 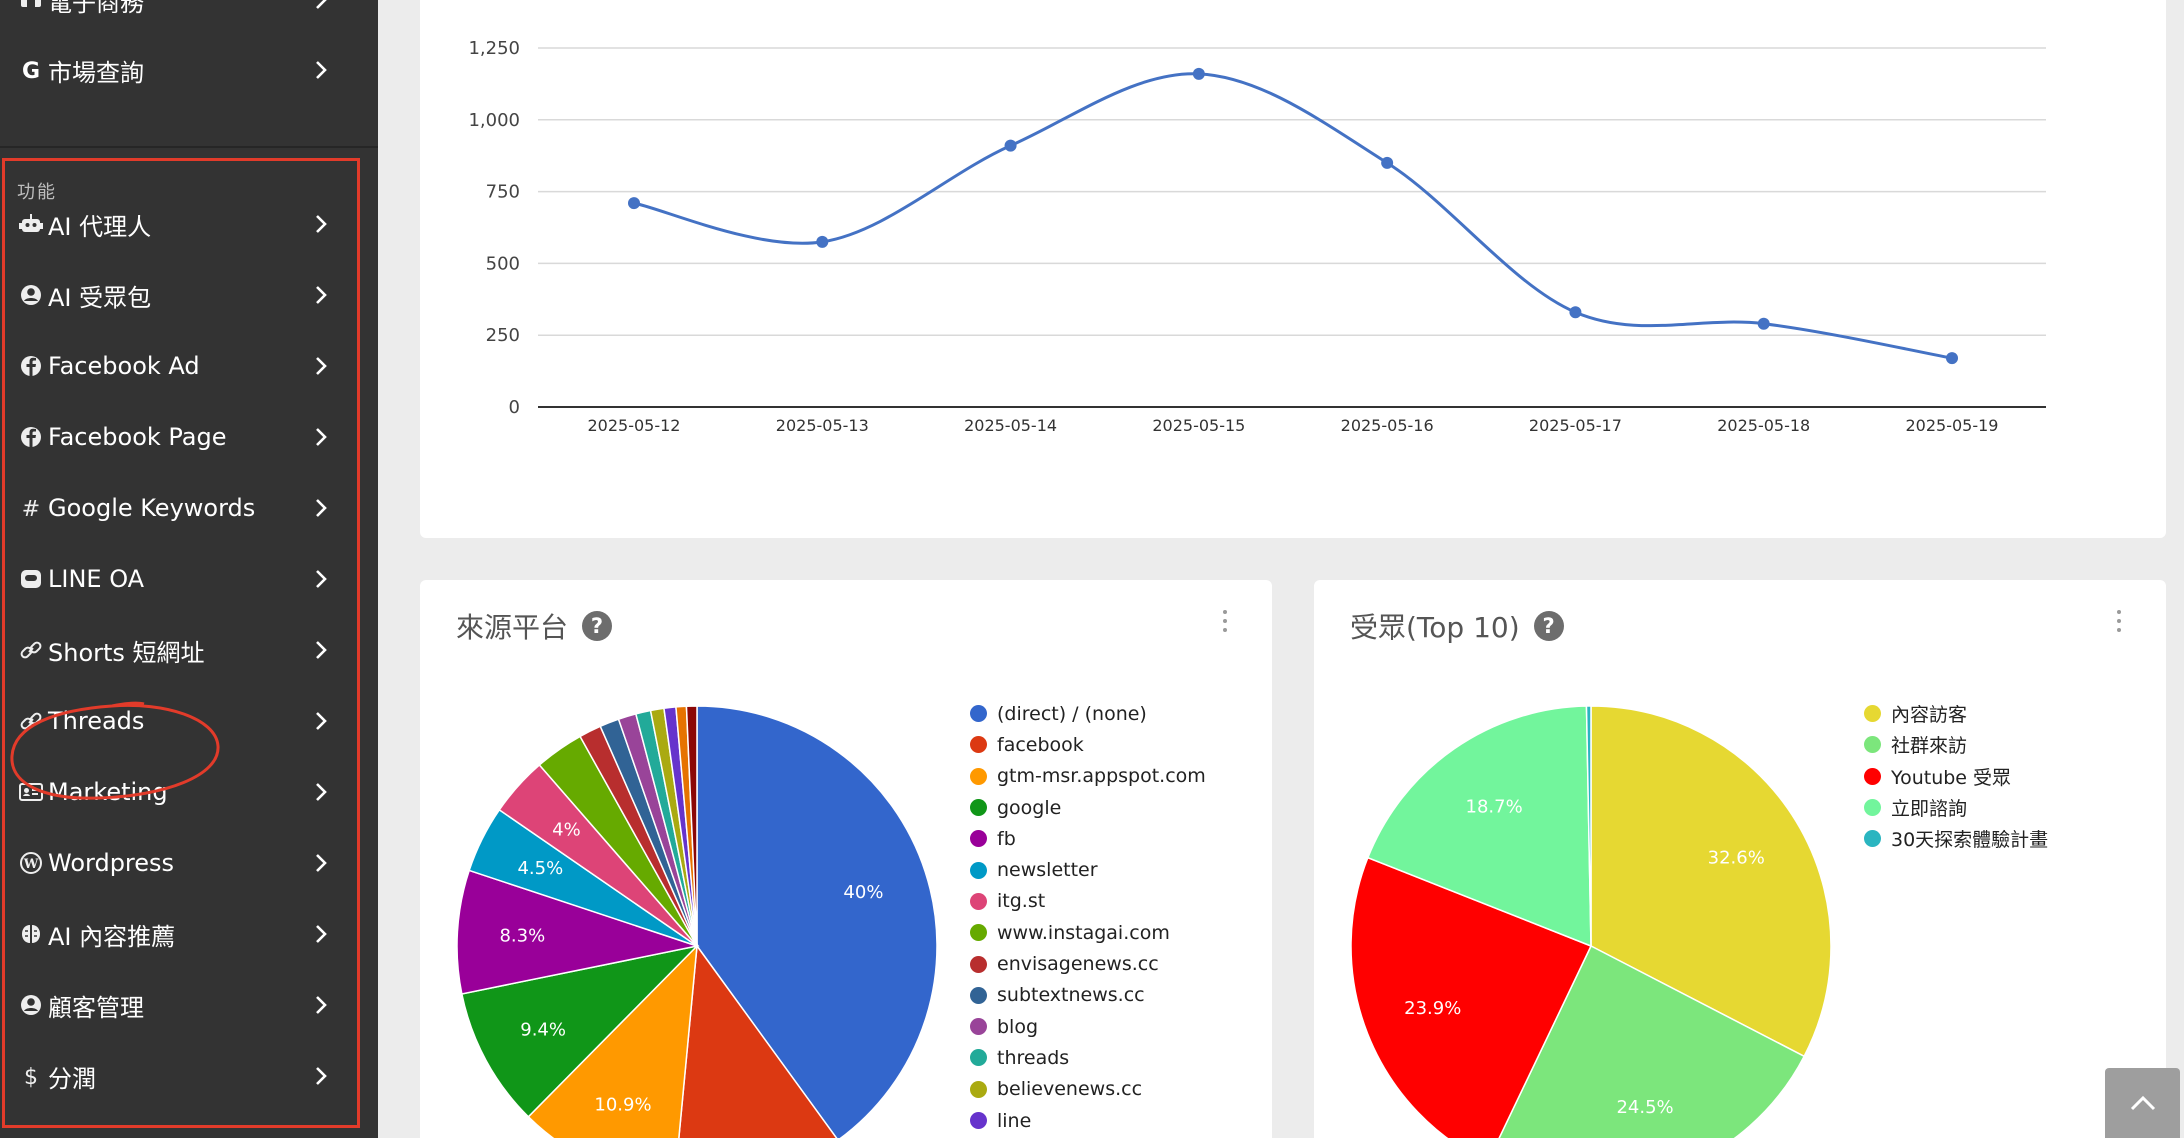 I want to click on legend-item: subtextnews.cc, so click(x=1088, y=995).